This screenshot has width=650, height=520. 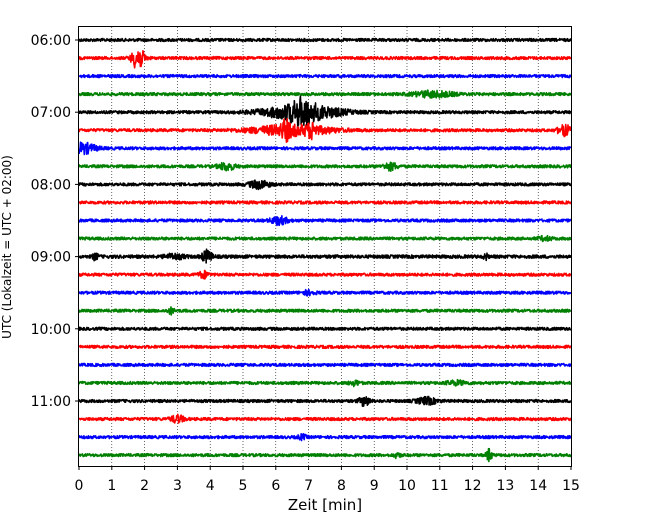 I want to click on x-tick-label: 11, so click(x=440, y=486).